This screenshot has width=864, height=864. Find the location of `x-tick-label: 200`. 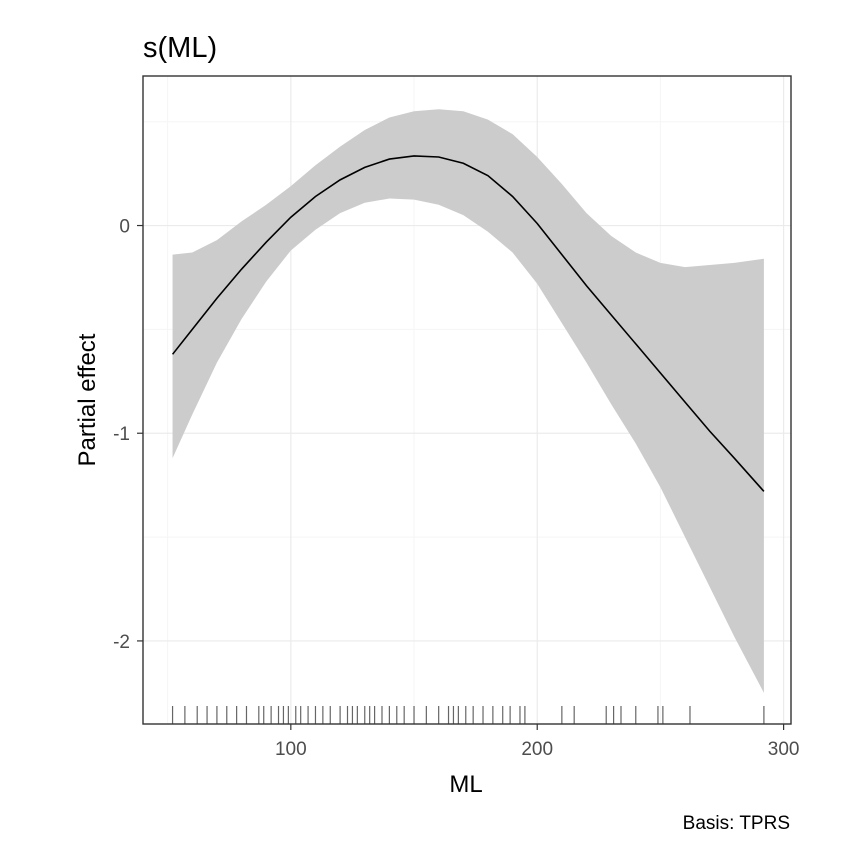

x-tick-label: 200 is located at coordinates (537, 749).